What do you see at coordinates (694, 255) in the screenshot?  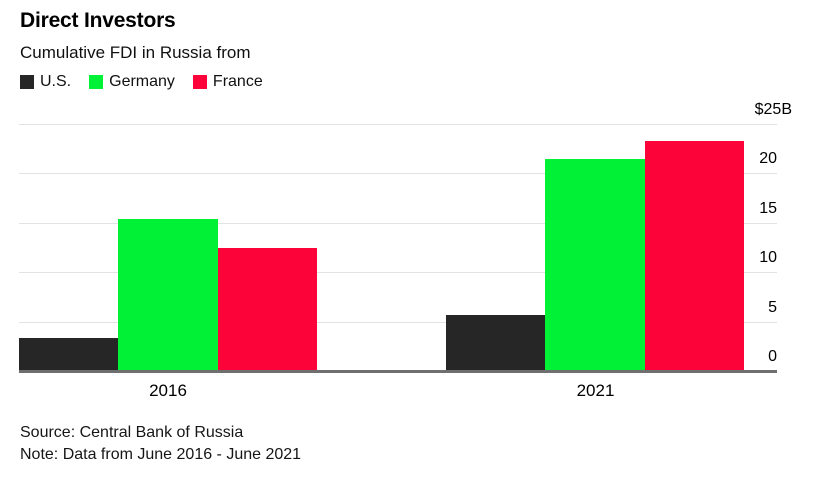 I see `bar-france-2021` at bounding box center [694, 255].